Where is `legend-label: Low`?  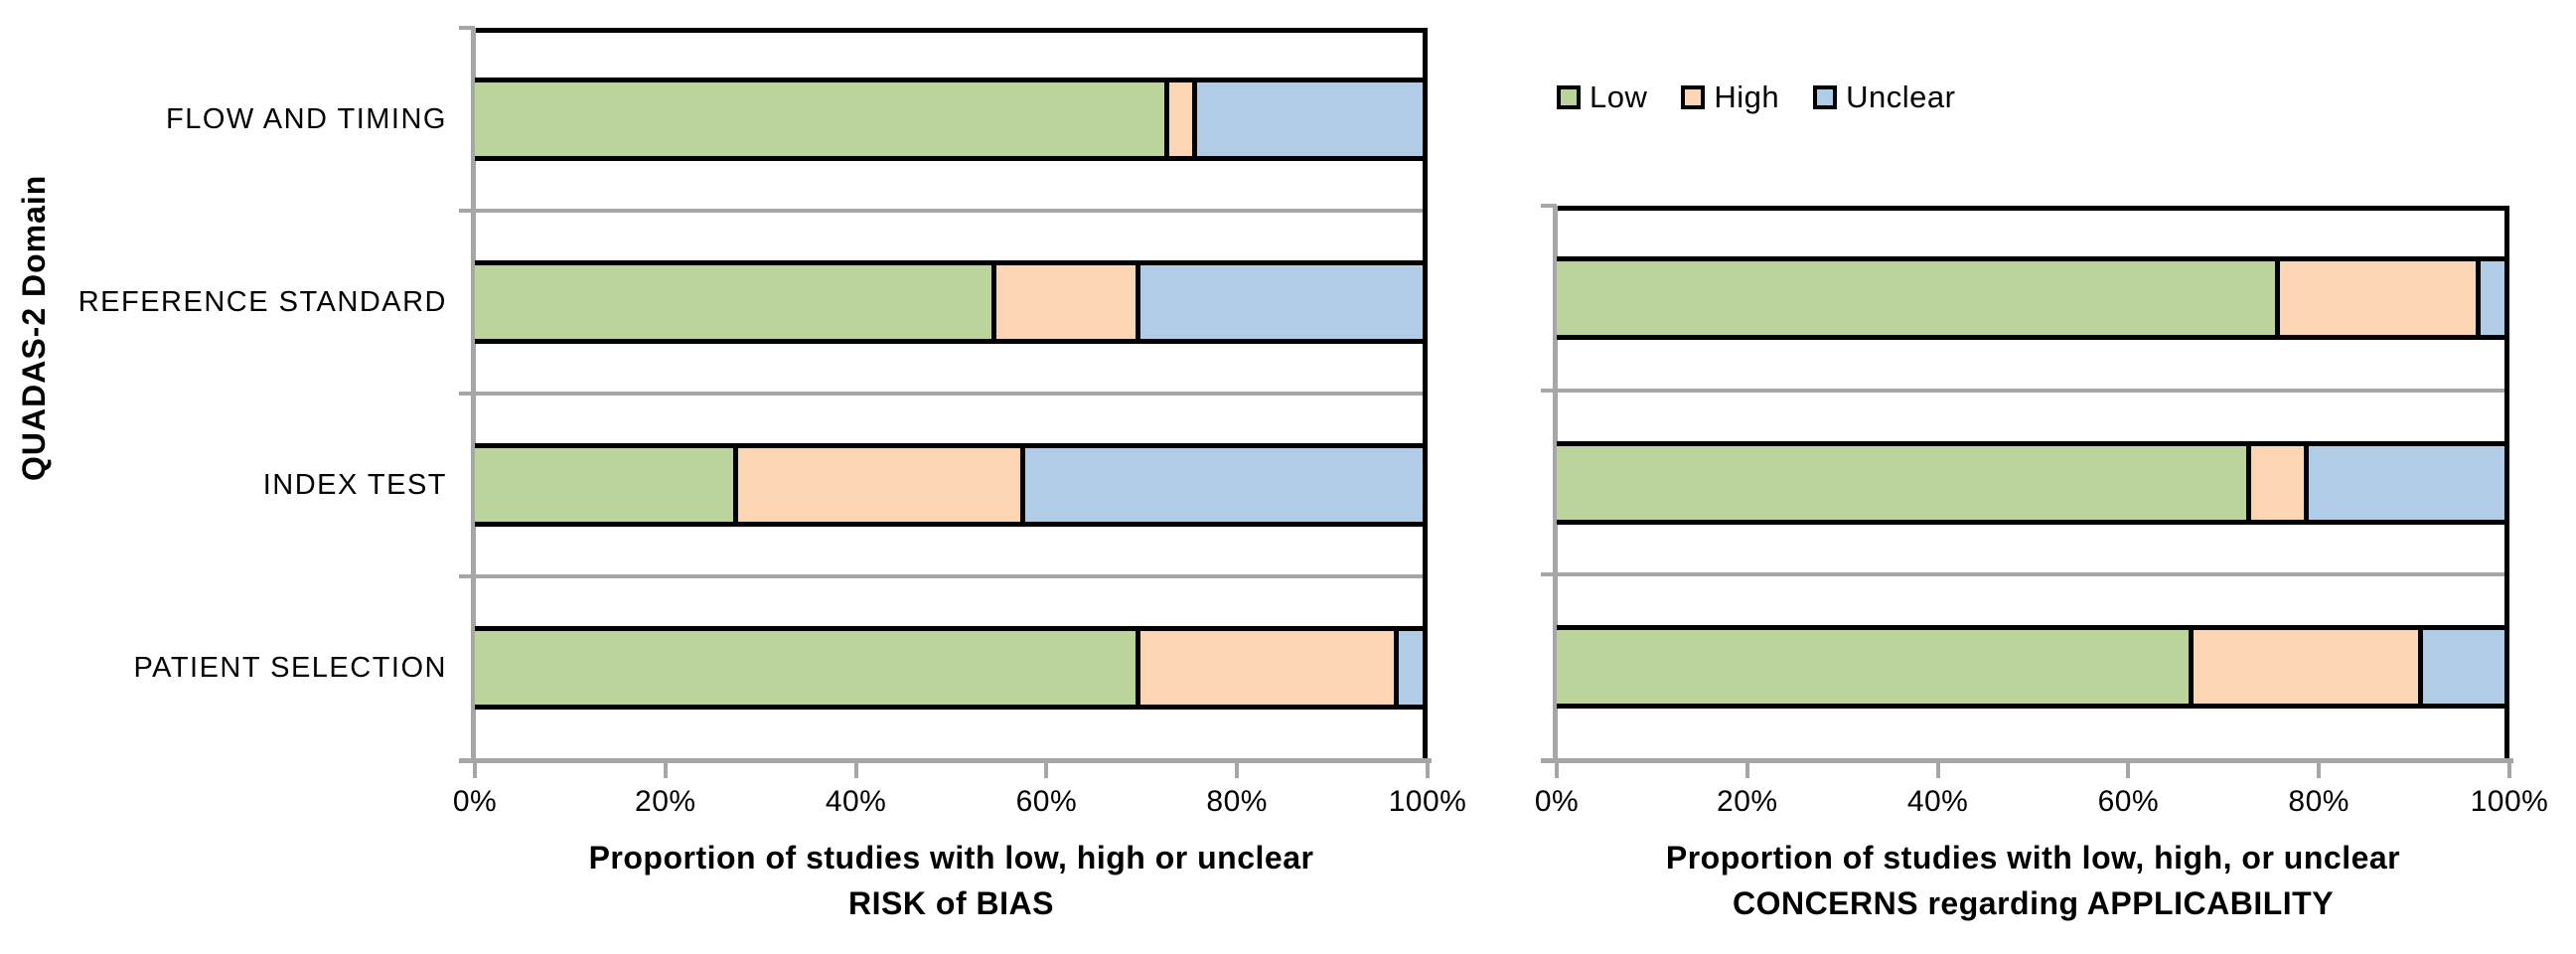 legend-label: Low is located at coordinates (1619, 97).